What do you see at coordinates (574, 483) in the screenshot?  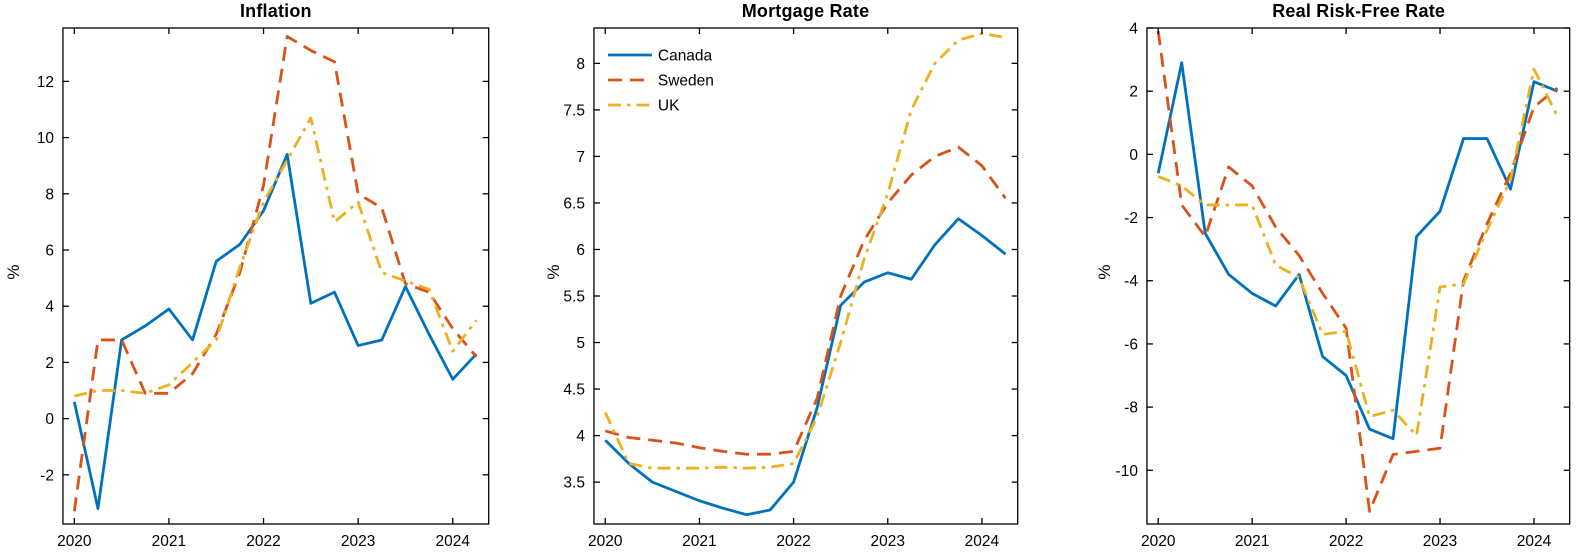 I see `y-tick-label: 3.5` at bounding box center [574, 483].